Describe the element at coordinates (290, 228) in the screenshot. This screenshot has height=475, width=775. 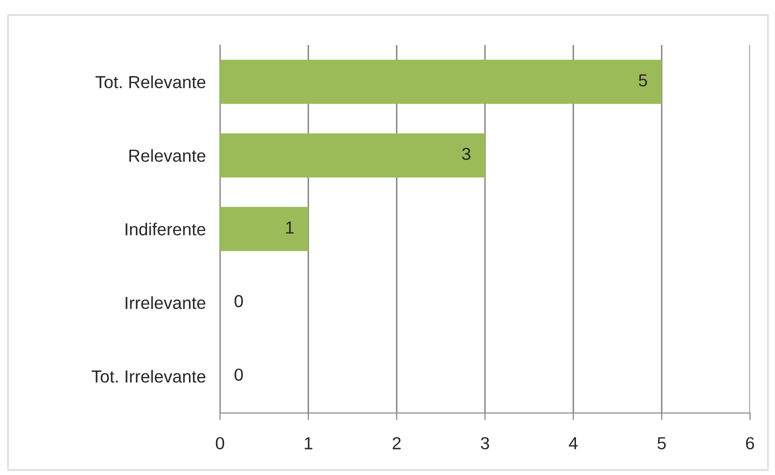
I see `data-label: 1` at that location.